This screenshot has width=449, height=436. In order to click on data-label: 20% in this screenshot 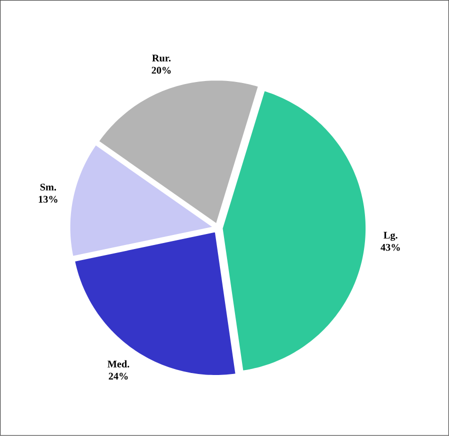, I will do `click(161, 70)`.